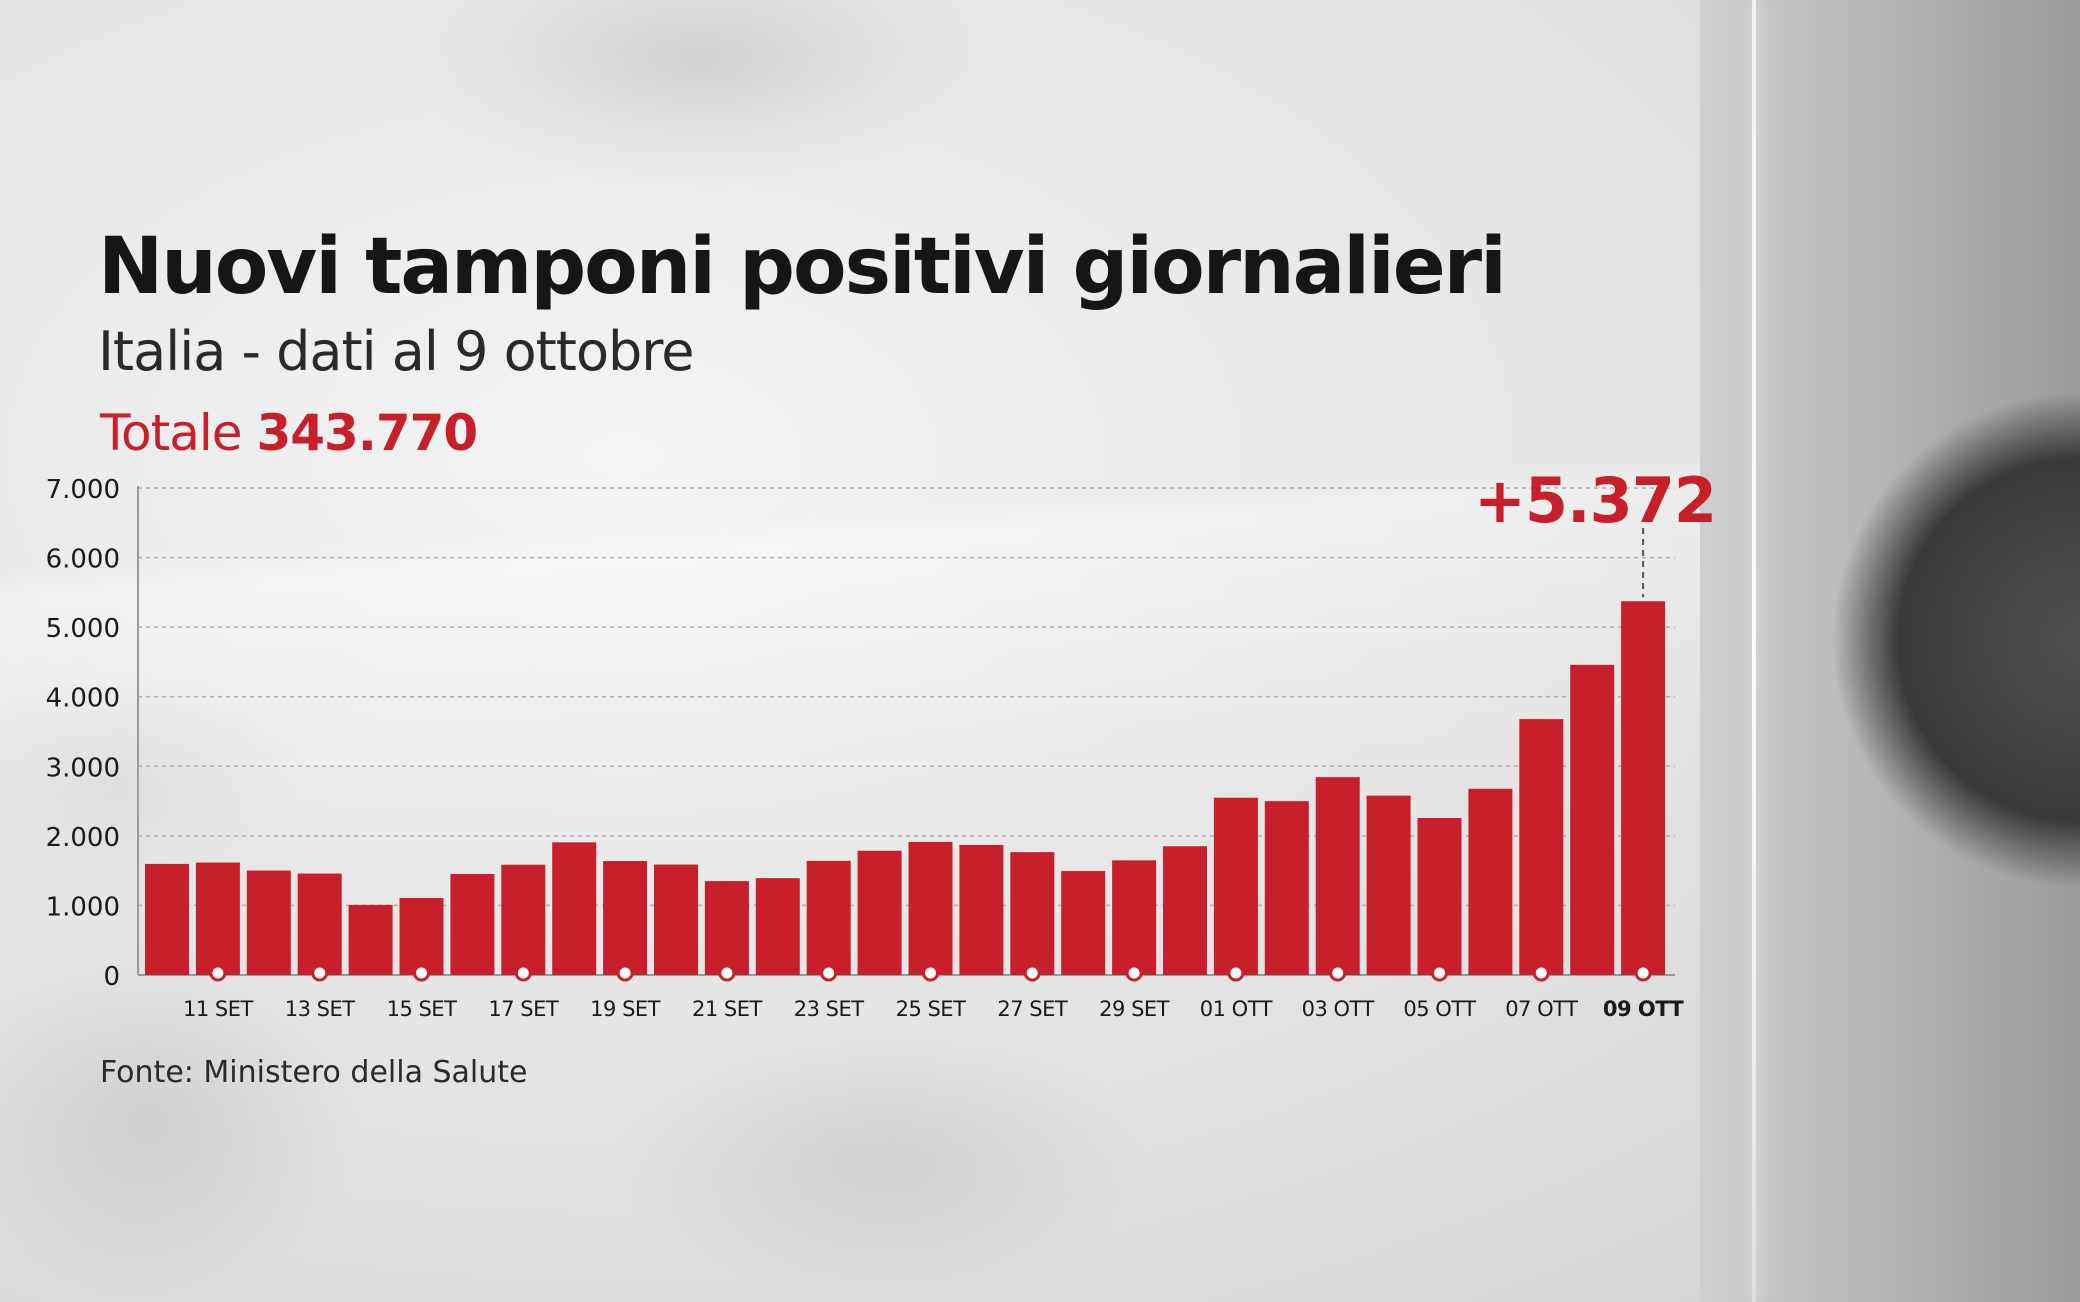 Image resolution: width=2080 pixels, height=1302 pixels. What do you see at coordinates (1439, 1009) in the screenshot?
I see `x-tick-label: 05 OTT` at bounding box center [1439, 1009].